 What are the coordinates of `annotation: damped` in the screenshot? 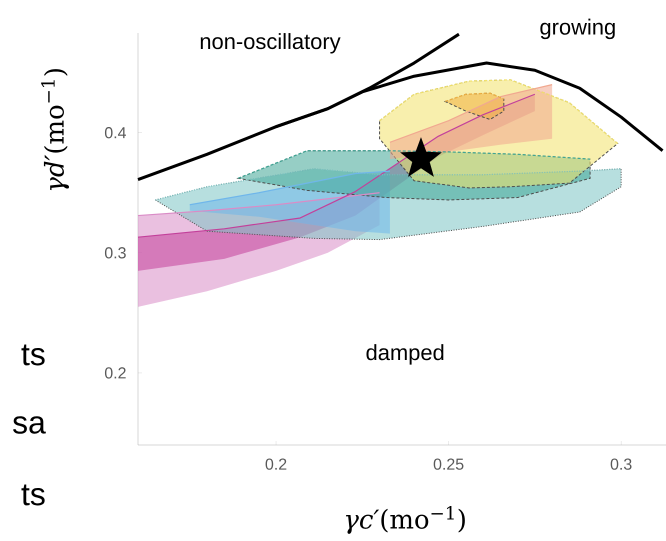 It's located at (405, 354).